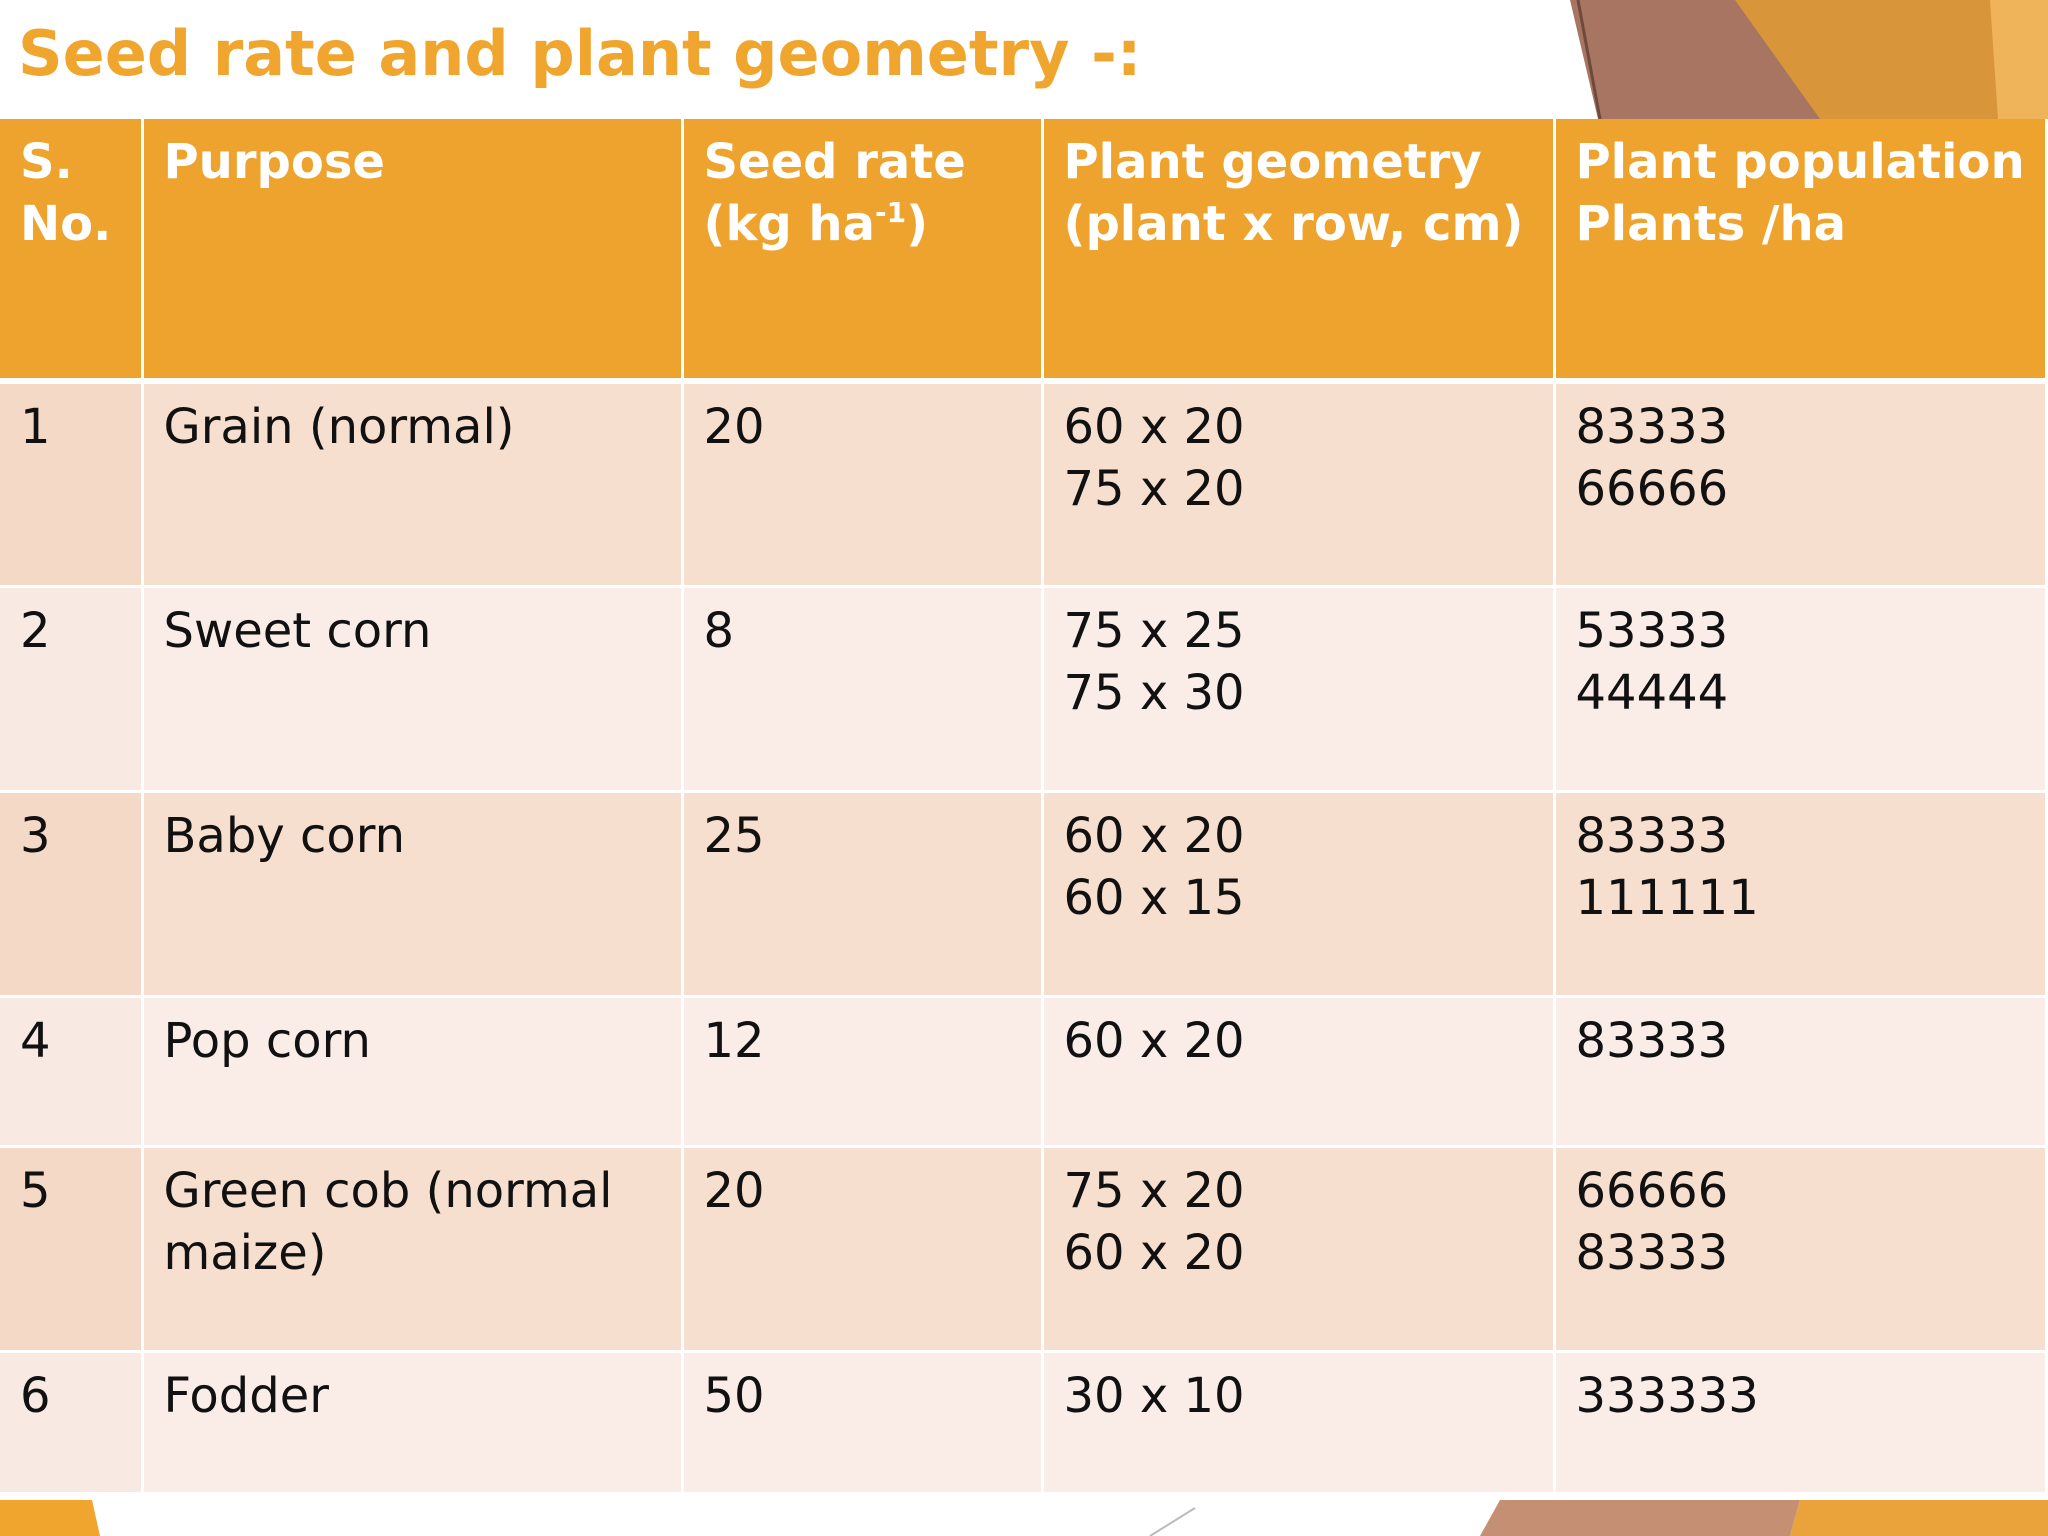 This screenshot has height=1536, width=2048. What do you see at coordinates (862, 894) in the screenshot?
I see `cell-seed-rate: 25` at bounding box center [862, 894].